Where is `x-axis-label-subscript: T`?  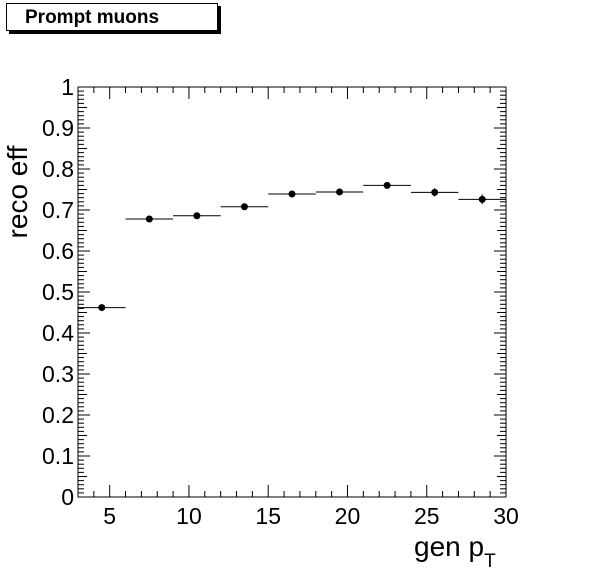
x-axis-label-subscript: T is located at coordinates (490, 561).